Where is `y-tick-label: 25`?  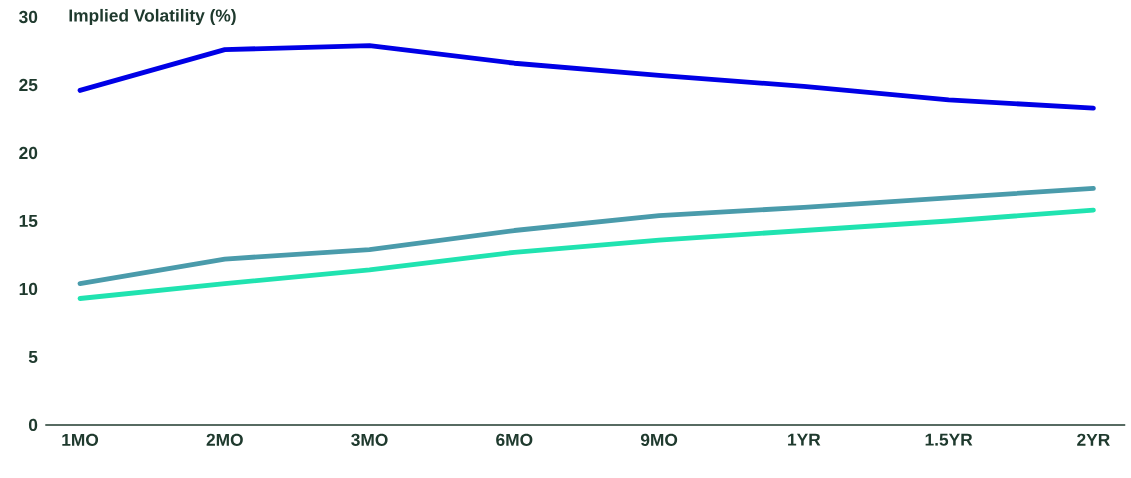
y-tick-label: 25 is located at coordinates (28, 85).